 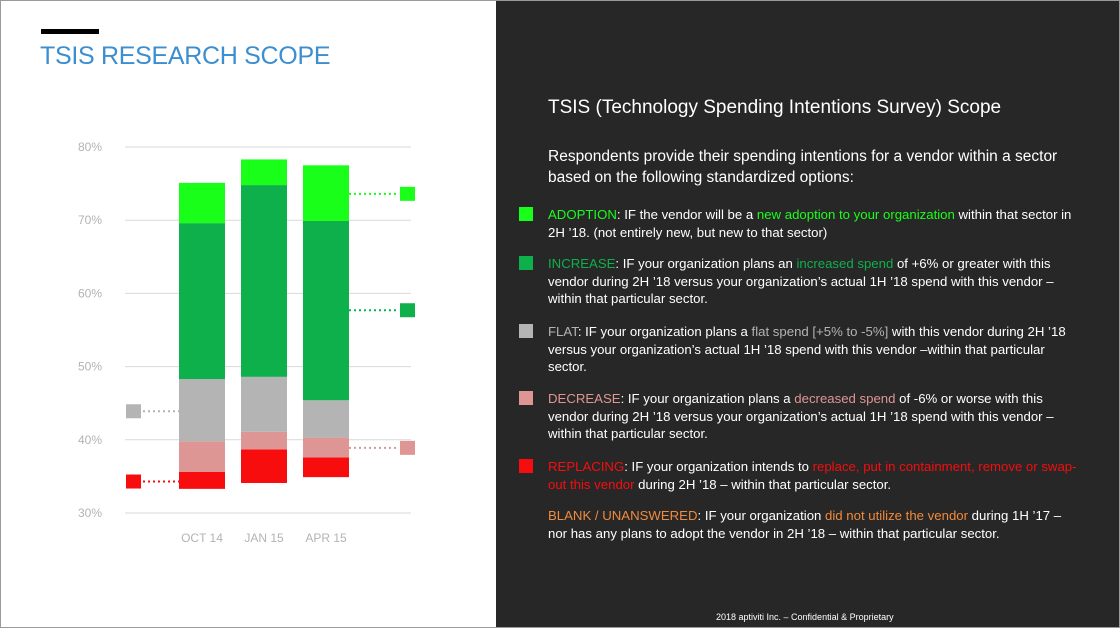 What do you see at coordinates (563, 331) in the screenshot?
I see `flat-definition-label: FLAT` at bounding box center [563, 331].